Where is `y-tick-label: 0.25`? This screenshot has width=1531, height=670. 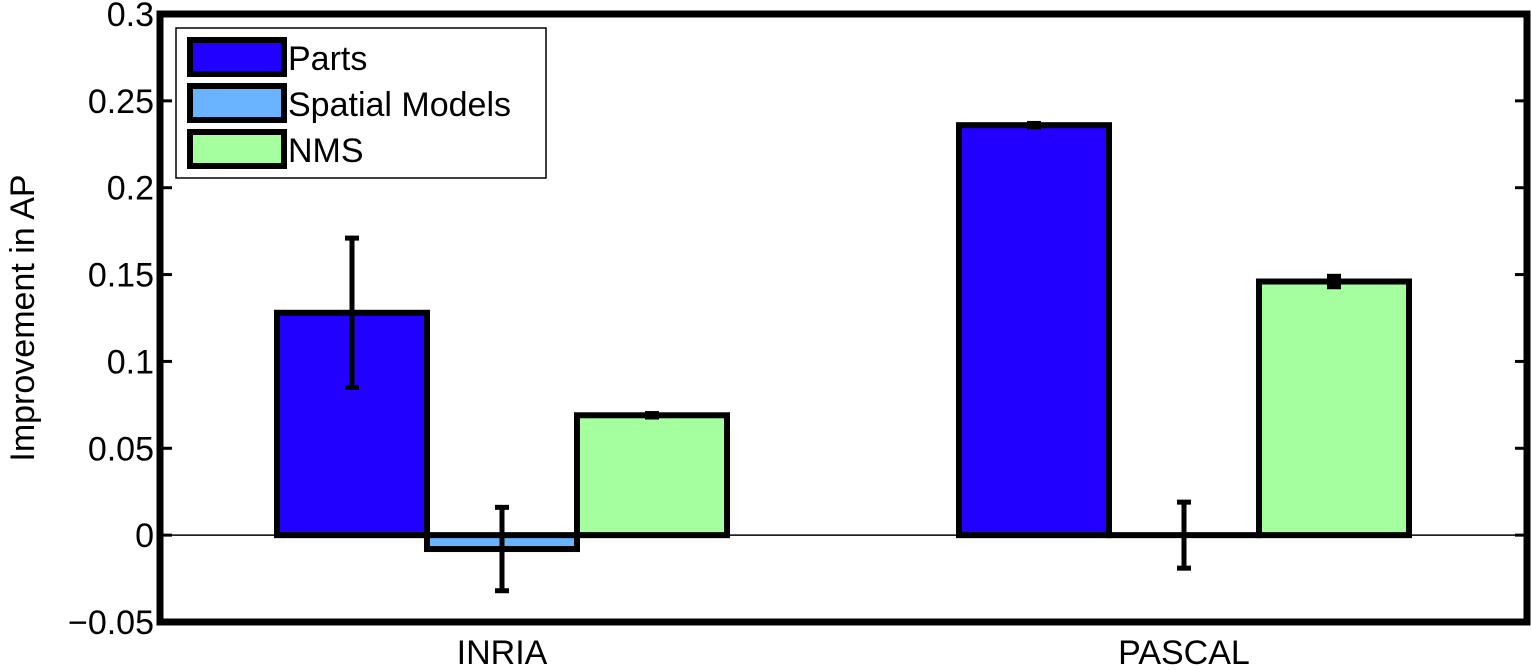
y-tick-label: 0.25 is located at coordinates (121, 102).